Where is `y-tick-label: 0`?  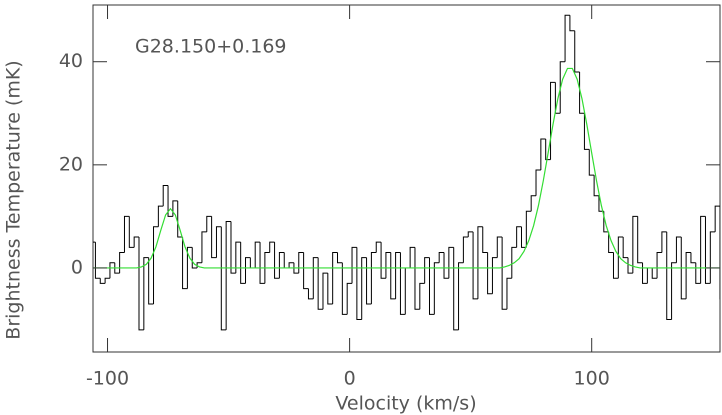 y-tick-label: 0 is located at coordinates (77, 267).